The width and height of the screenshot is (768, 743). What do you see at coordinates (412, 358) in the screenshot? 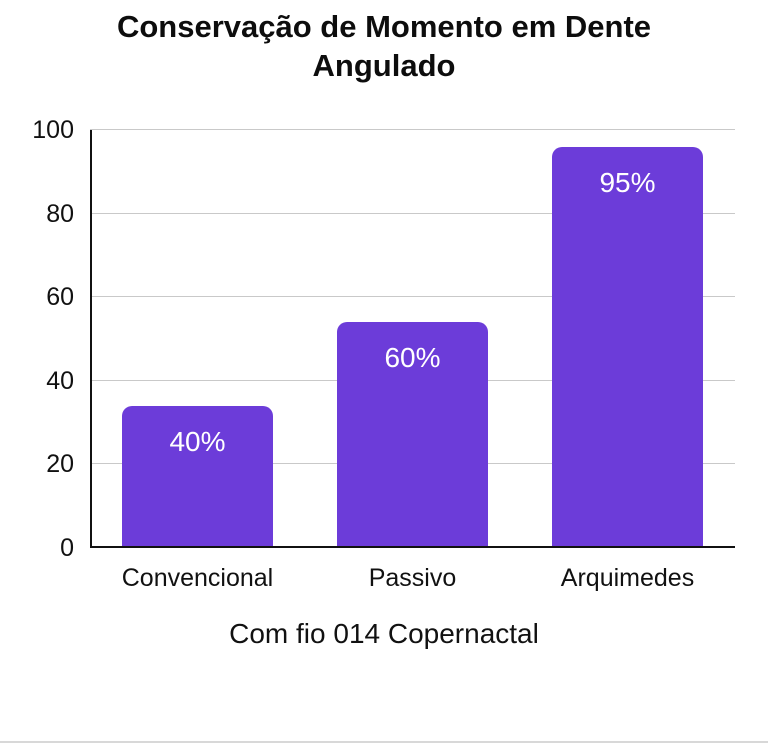
I see `bar-value-label-passivo: 60%` at bounding box center [412, 358].